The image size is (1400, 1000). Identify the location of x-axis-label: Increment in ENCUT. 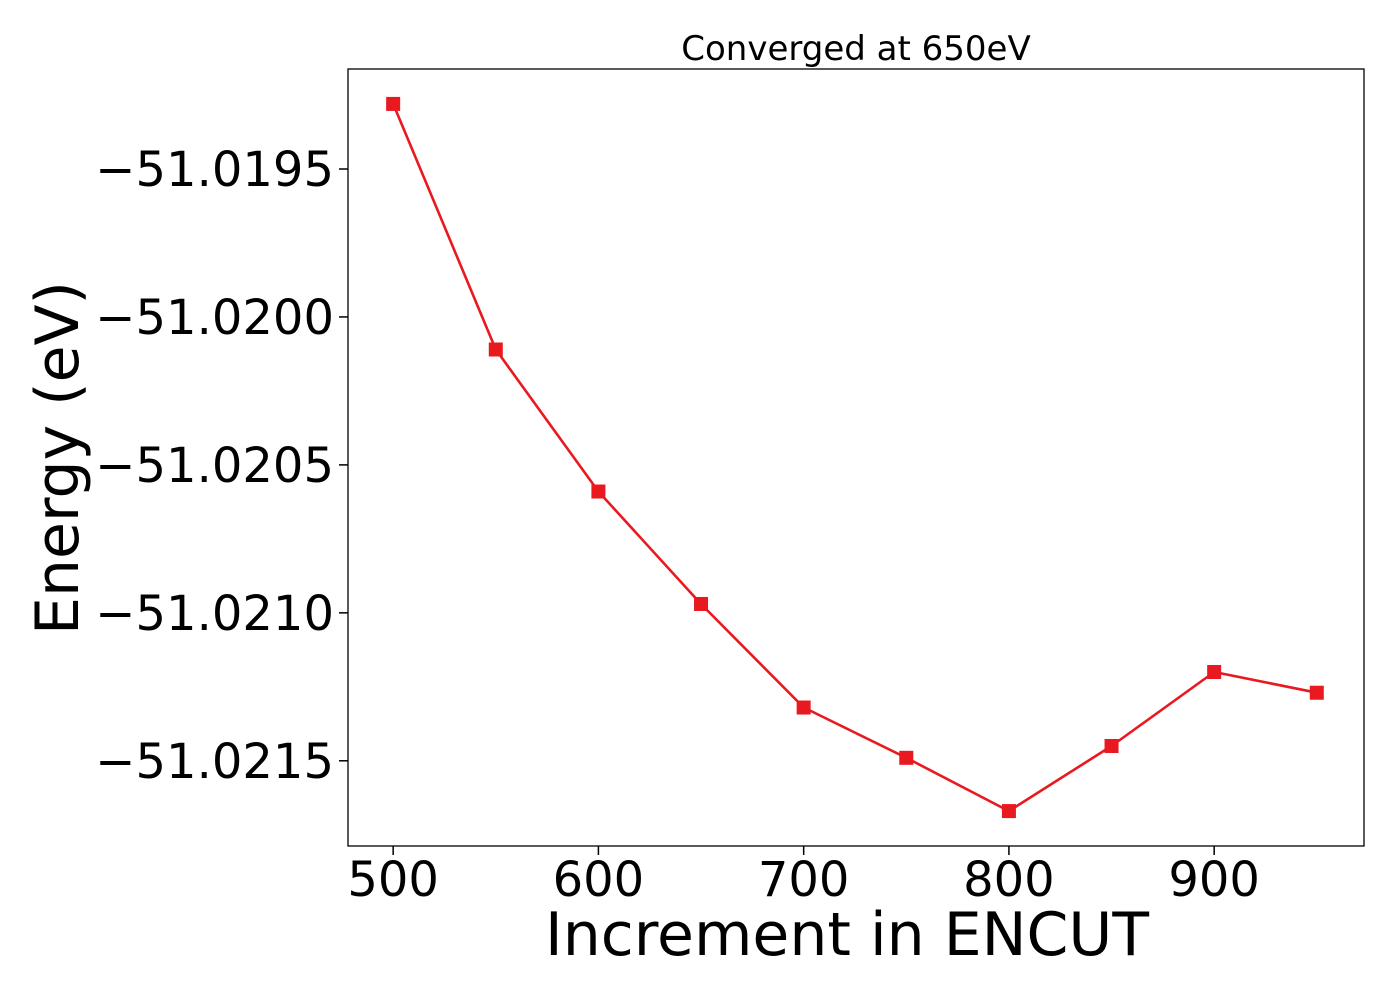
(847, 935).